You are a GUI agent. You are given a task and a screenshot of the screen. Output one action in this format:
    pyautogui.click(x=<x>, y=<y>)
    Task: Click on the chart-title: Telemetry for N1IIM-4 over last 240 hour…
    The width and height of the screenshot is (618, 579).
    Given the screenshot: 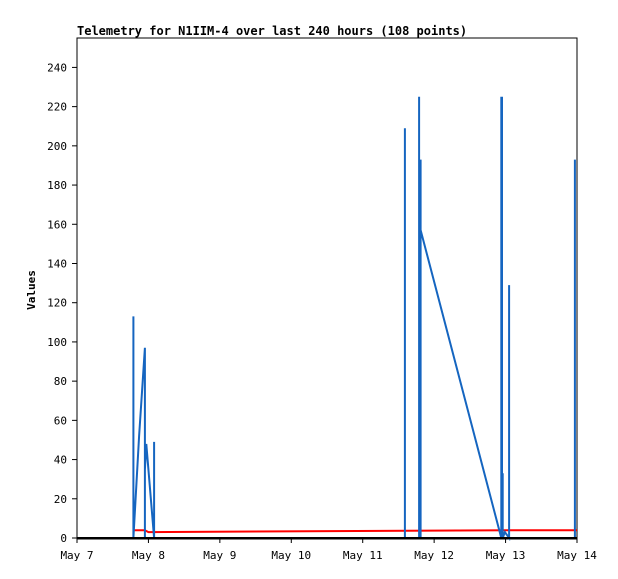 What is the action you would take?
    pyautogui.click(x=272, y=31)
    